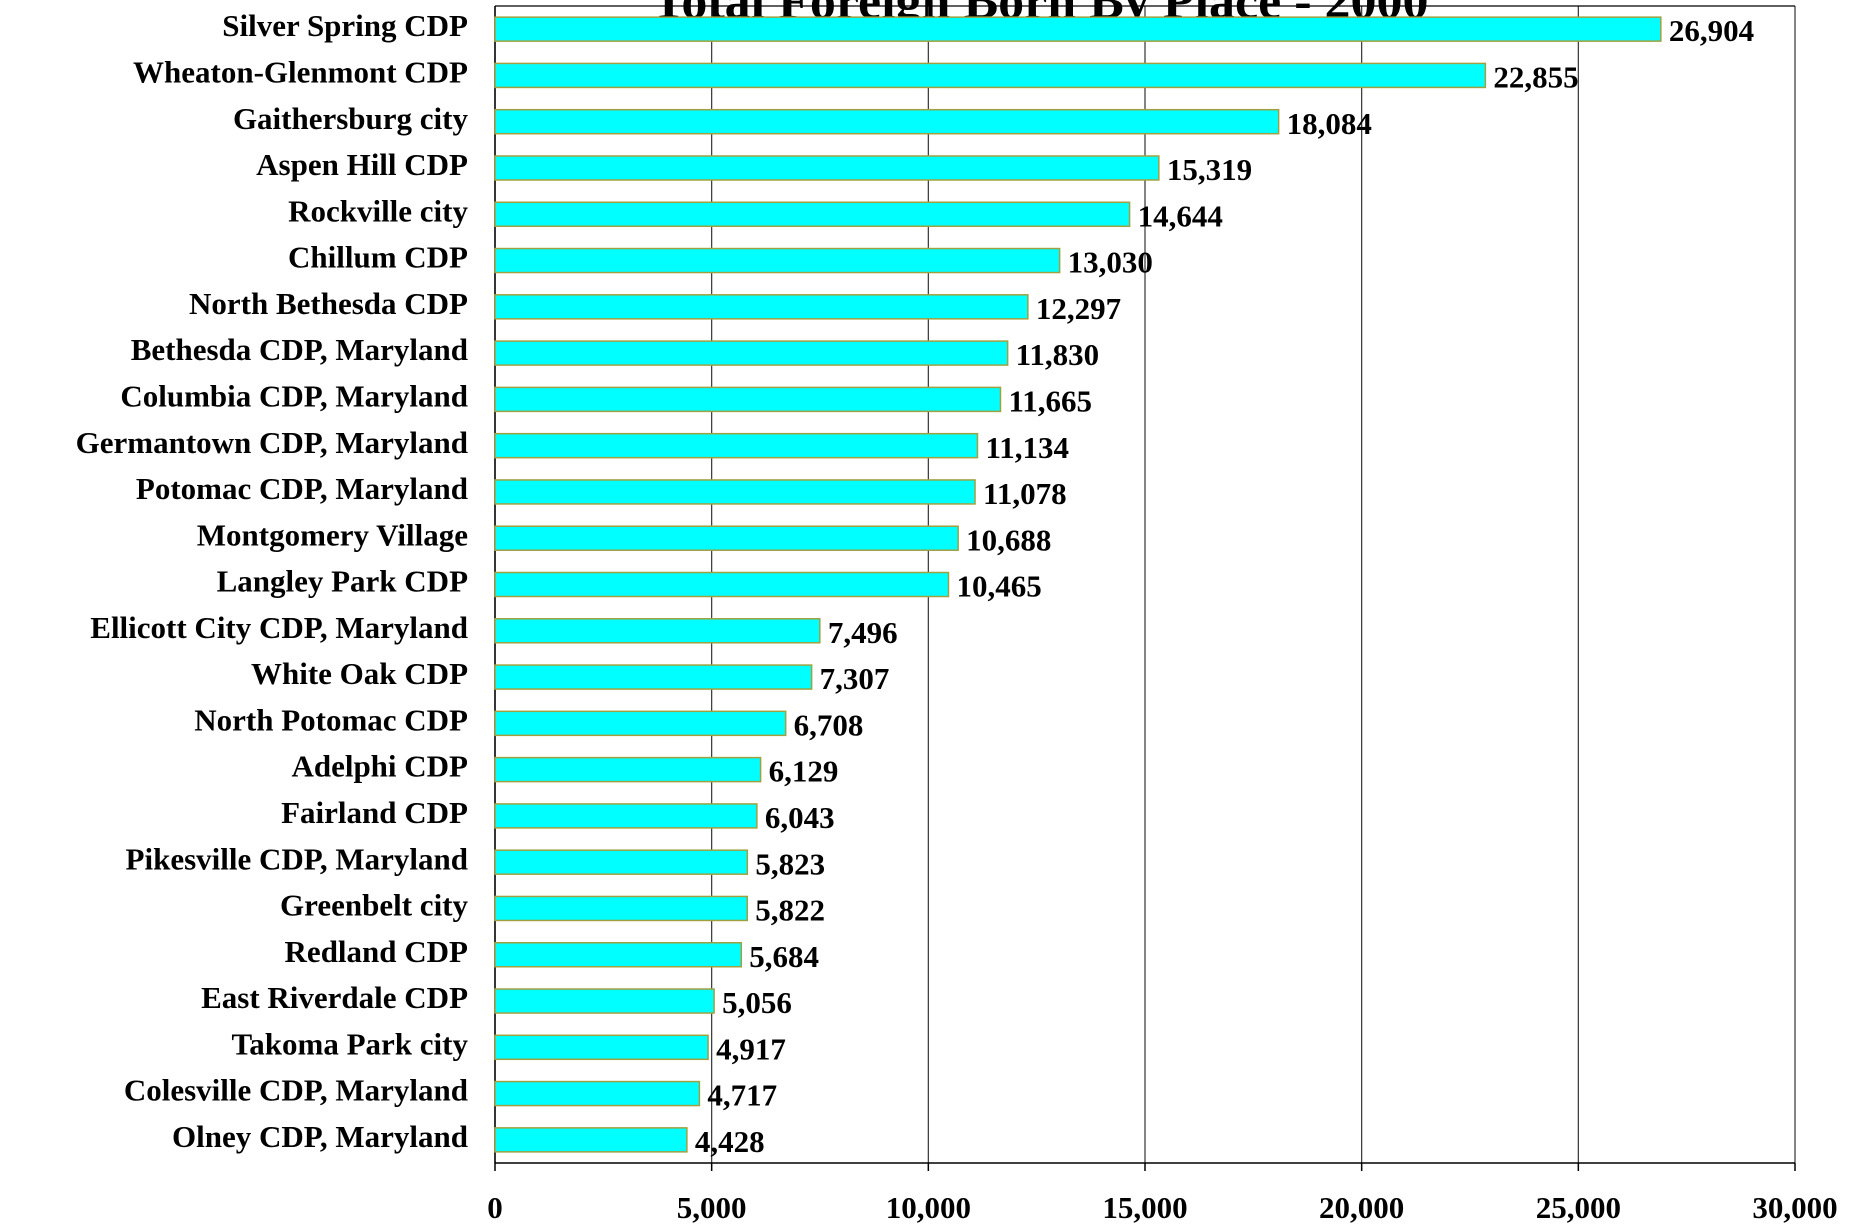 The height and width of the screenshot is (1226, 1849). Describe the element at coordinates (378, 257) in the screenshot. I see `y-tick-label: Chillum CDP` at that location.